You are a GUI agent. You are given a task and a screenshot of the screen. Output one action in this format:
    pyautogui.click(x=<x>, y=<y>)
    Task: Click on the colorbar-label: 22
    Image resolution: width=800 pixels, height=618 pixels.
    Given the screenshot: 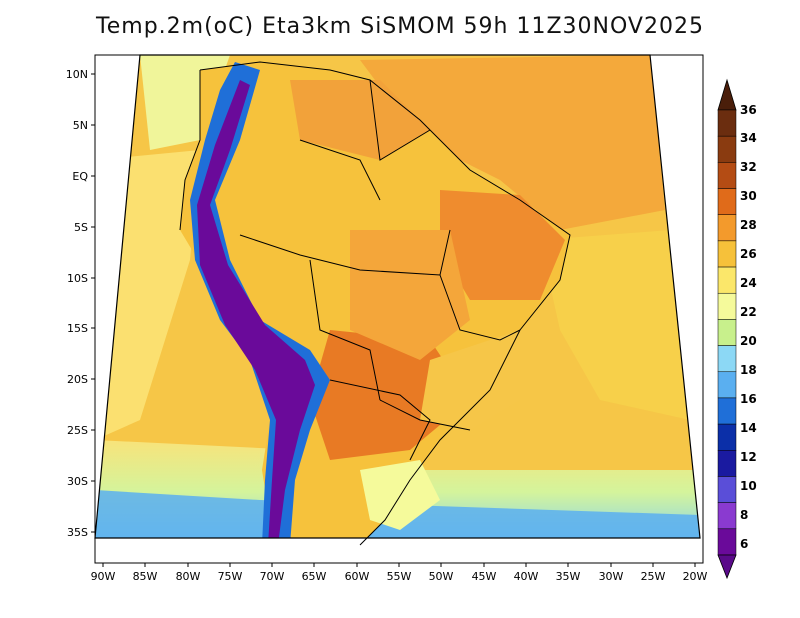 What is the action you would take?
    pyautogui.click(x=748, y=312)
    